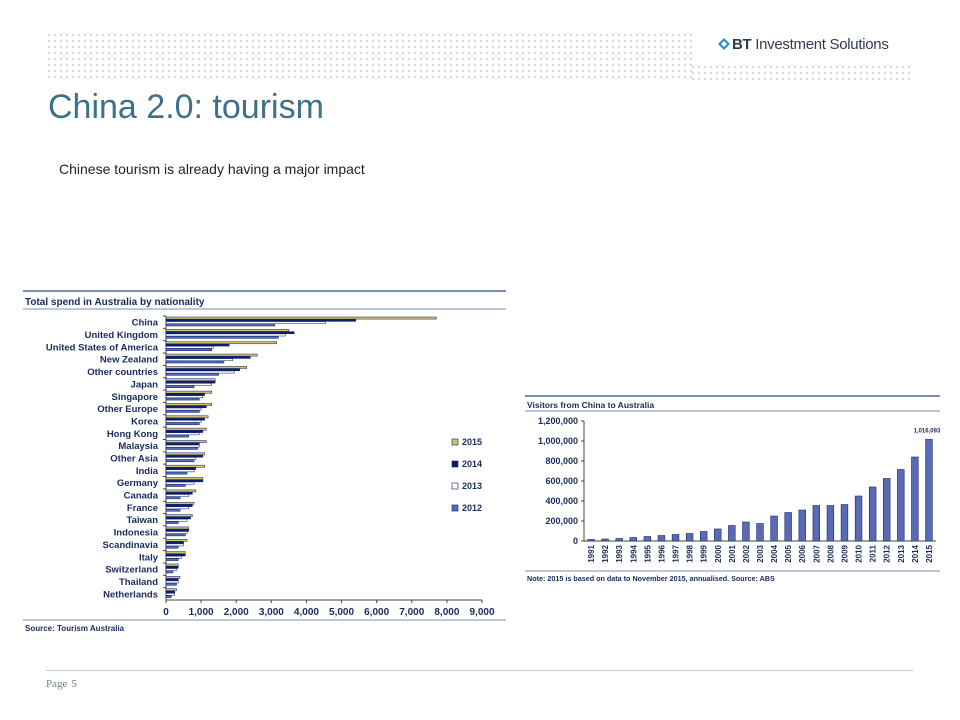  I want to click on legend-label: 2013, so click(472, 486).